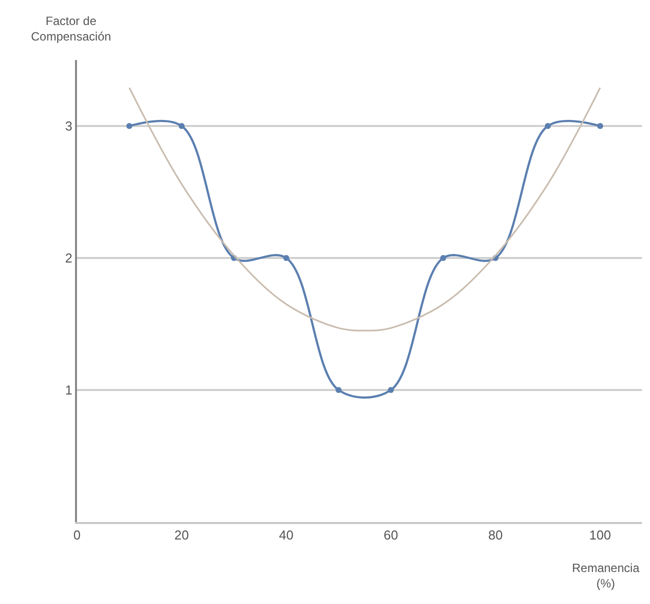  What do you see at coordinates (600, 534) in the screenshot?
I see `x-tick-label: 100` at bounding box center [600, 534].